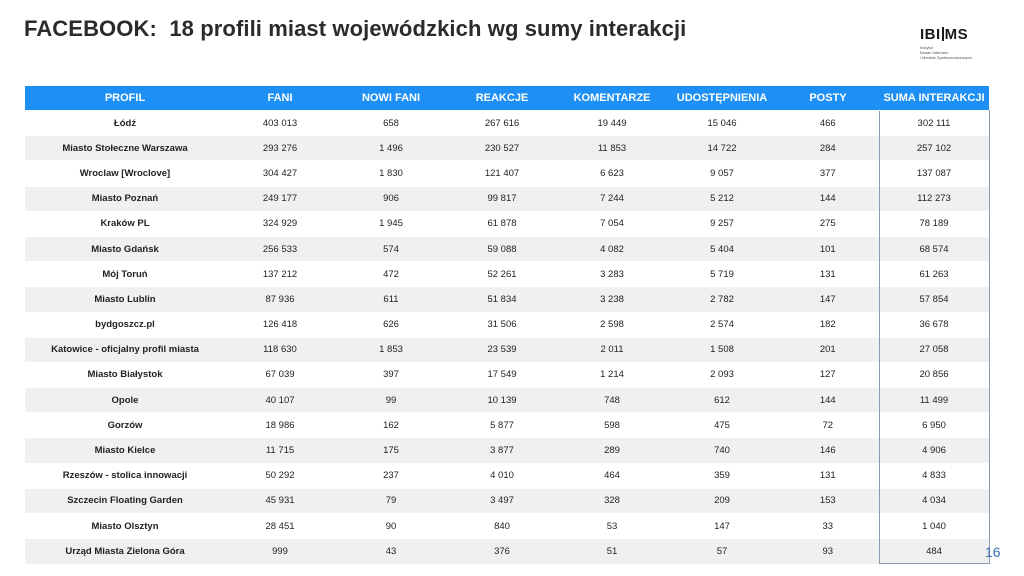  What do you see at coordinates (722, 349) in the screenshot?
I see `table-cell: 1 508` at bounding box center [722, 349].